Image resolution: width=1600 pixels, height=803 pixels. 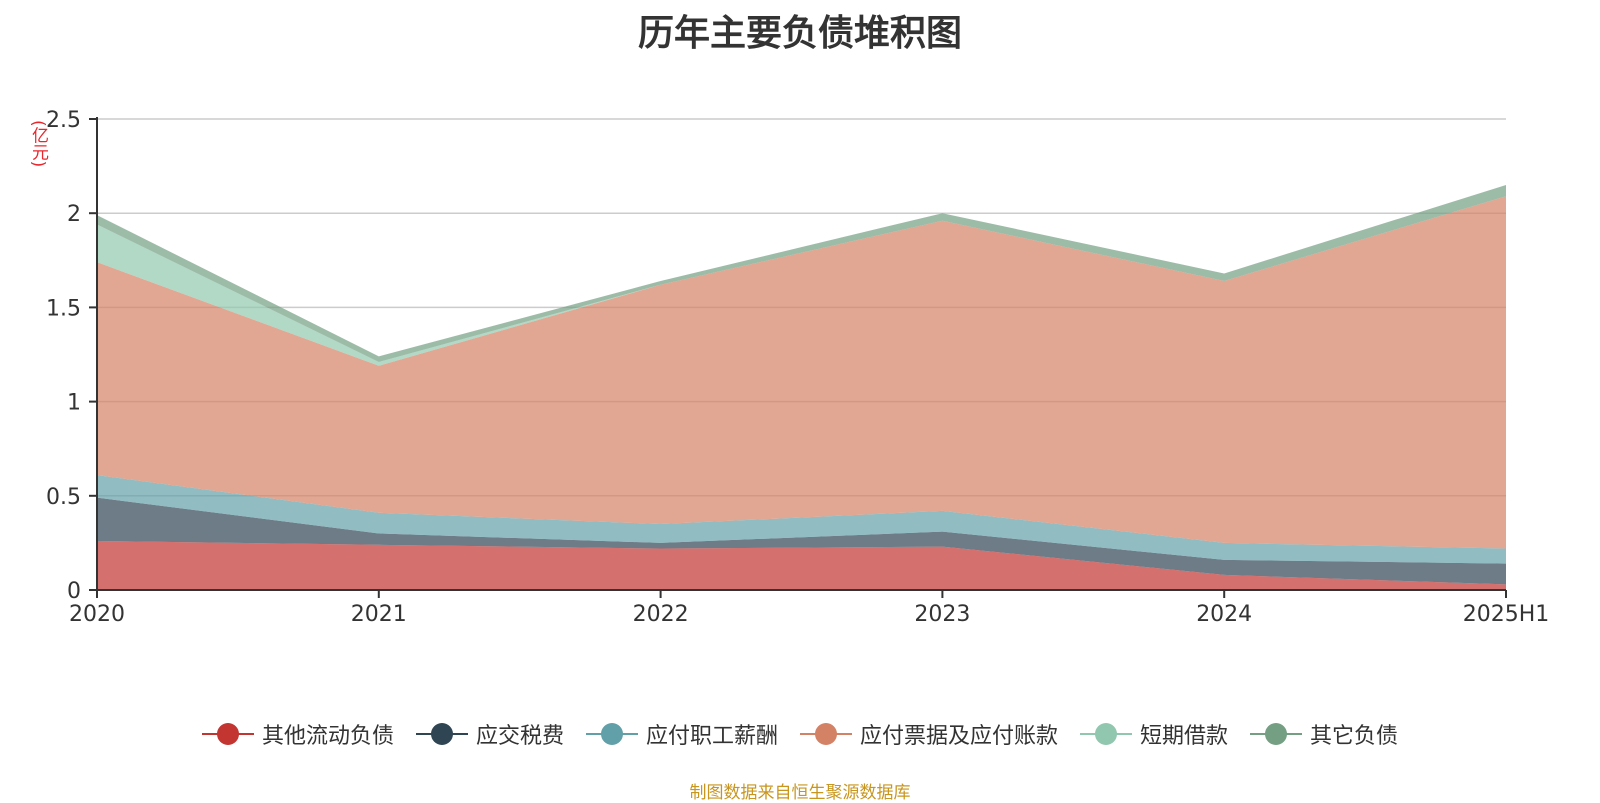 I want to click on x-tick-label: 2022, so click(x=661, y=614).